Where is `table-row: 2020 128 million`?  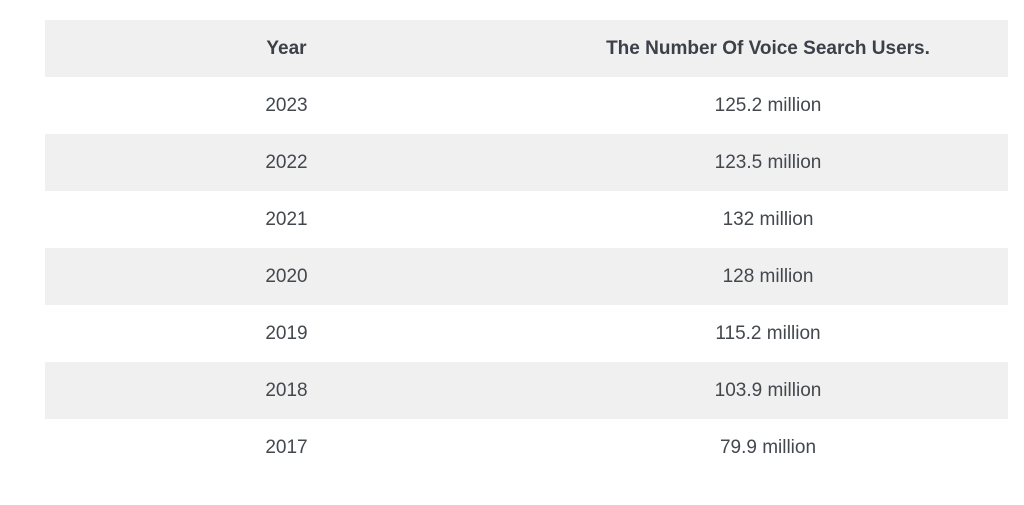 table-row: 2020 128 million is located at coordinates (526, 276).